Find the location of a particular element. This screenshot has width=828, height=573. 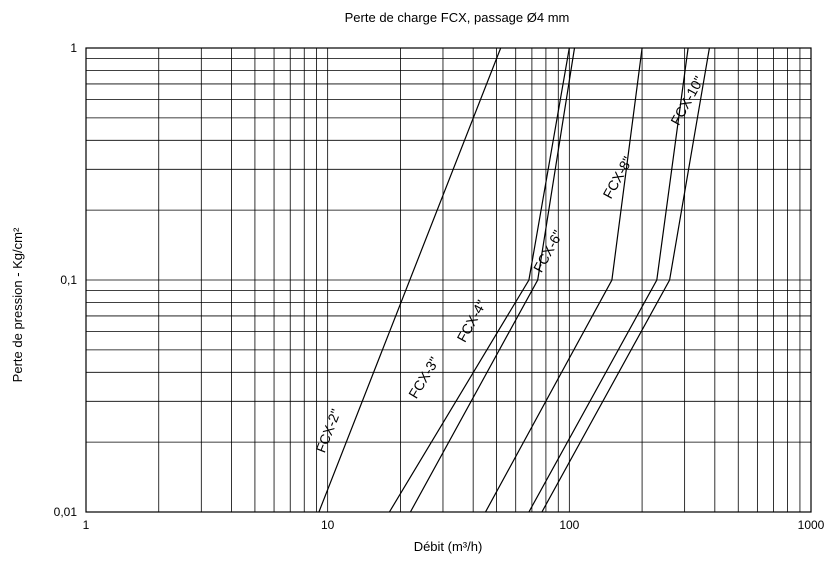

series-label: FCX-2" is located at coordinates (327, 431).